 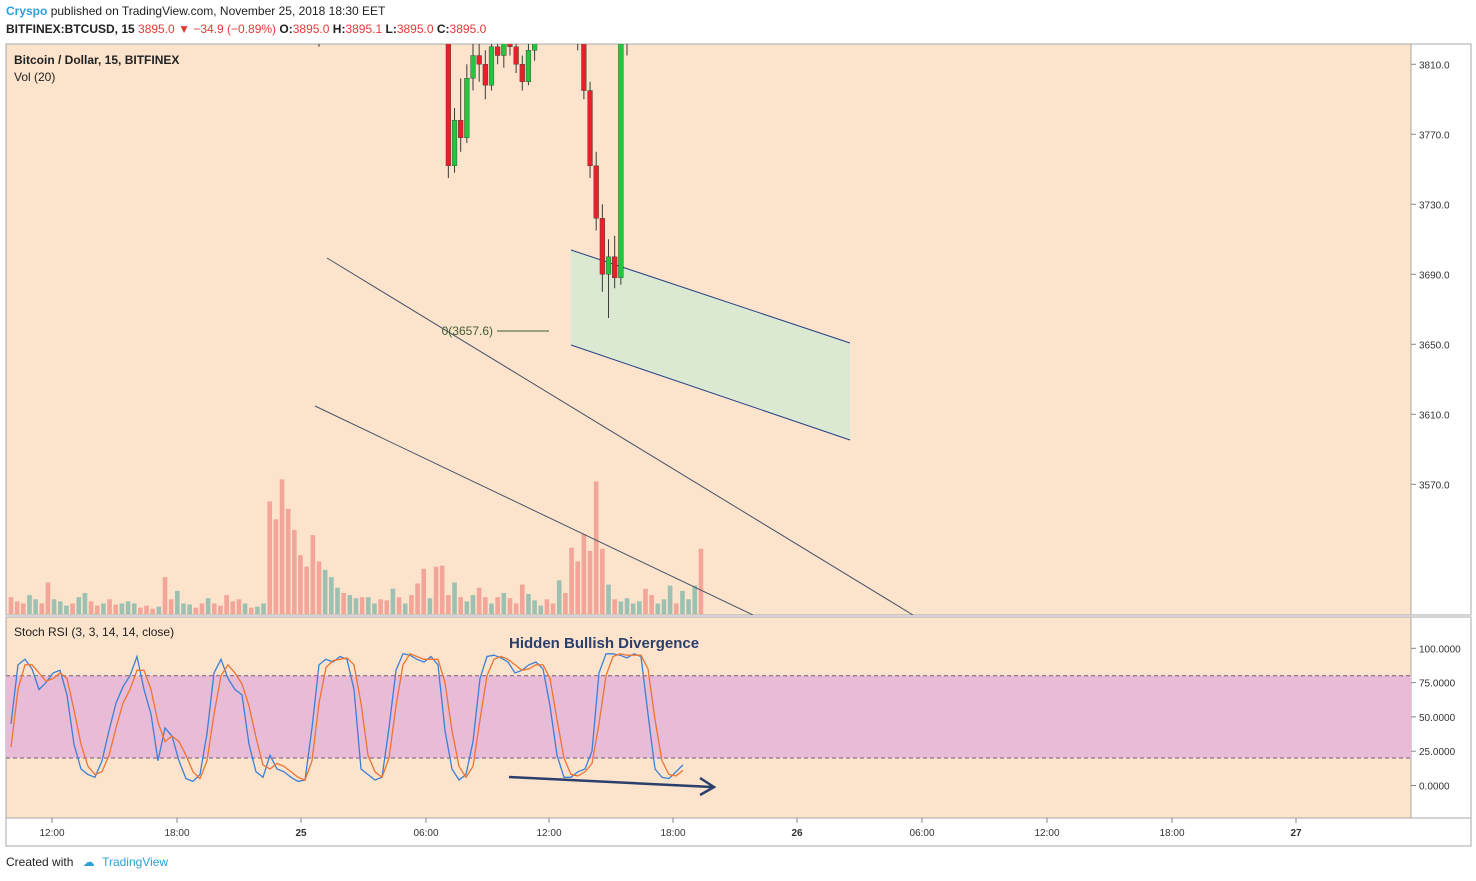 What do you see at coordinates (235, 29) in the screenshot?
I see `price-change: −34.9 (−0.89%)` at bounding box center [235, 29].